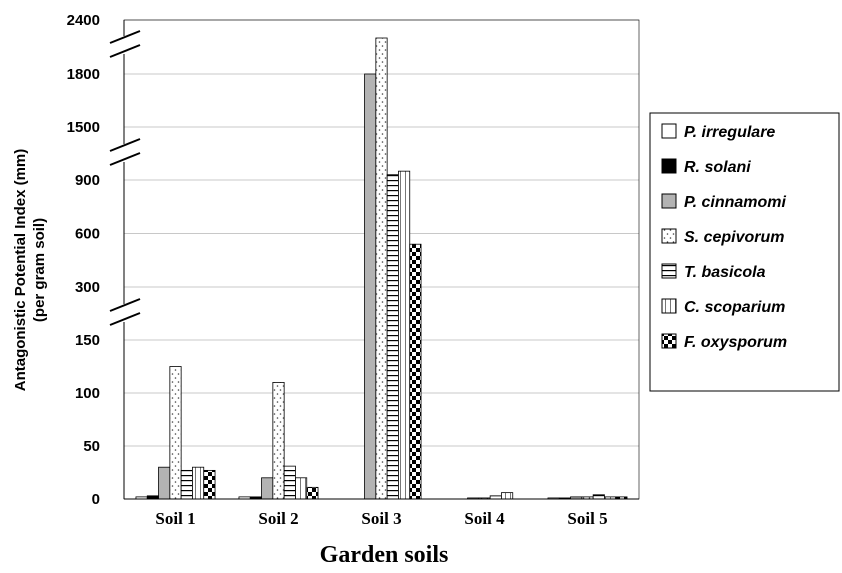  I want to click on legend-box, so click(744, 252).